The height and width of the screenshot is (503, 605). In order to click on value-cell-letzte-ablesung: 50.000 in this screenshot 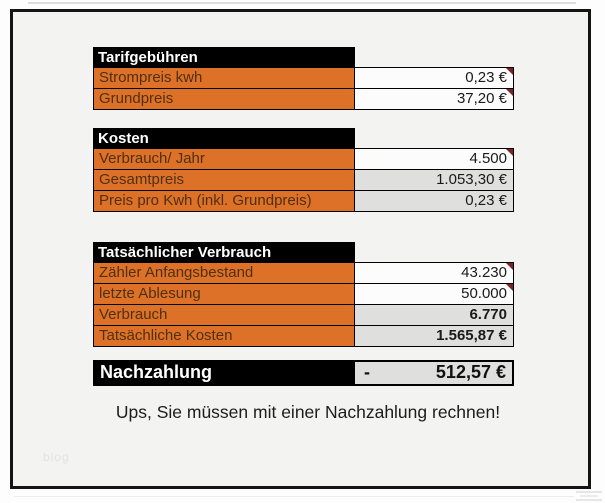, I will do `click(434, 294)`.